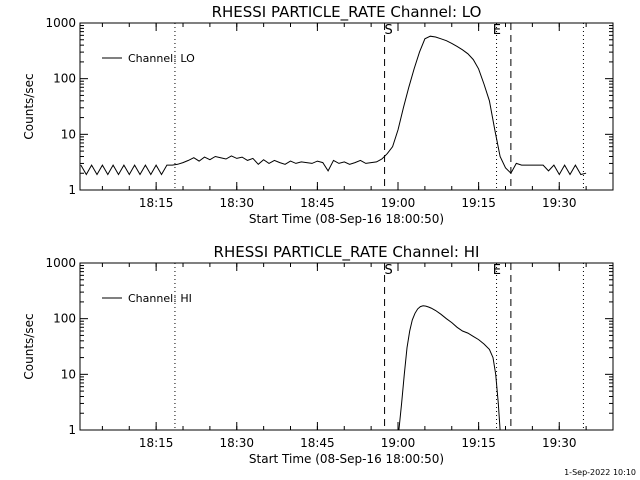 This screenshot has height=480, width=640. Describe the element at coordinates (449, 368) in the screenshot. I see `series-line` at that location.